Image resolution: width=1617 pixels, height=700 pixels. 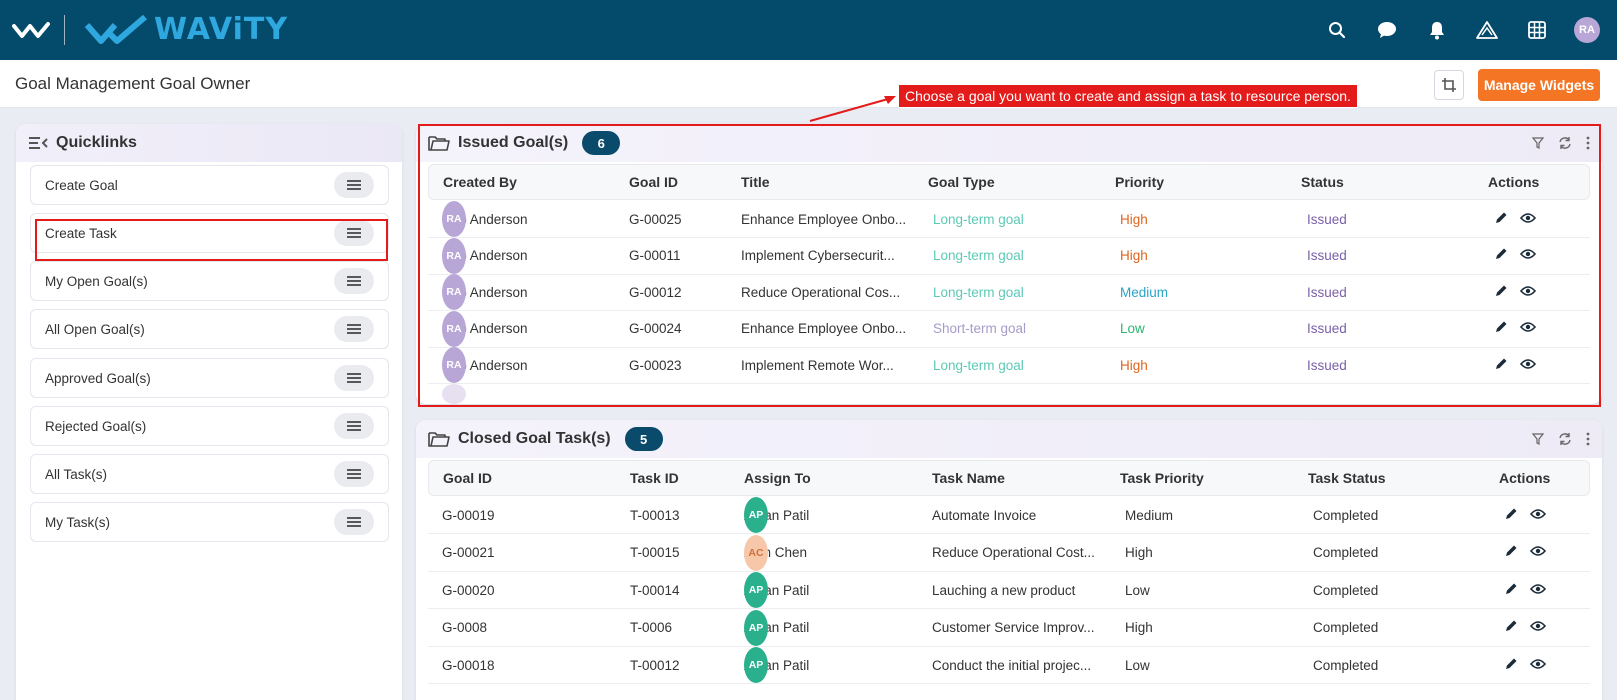 I want to click on quicklink-label: All Task(s), so click(x=76, y=474).